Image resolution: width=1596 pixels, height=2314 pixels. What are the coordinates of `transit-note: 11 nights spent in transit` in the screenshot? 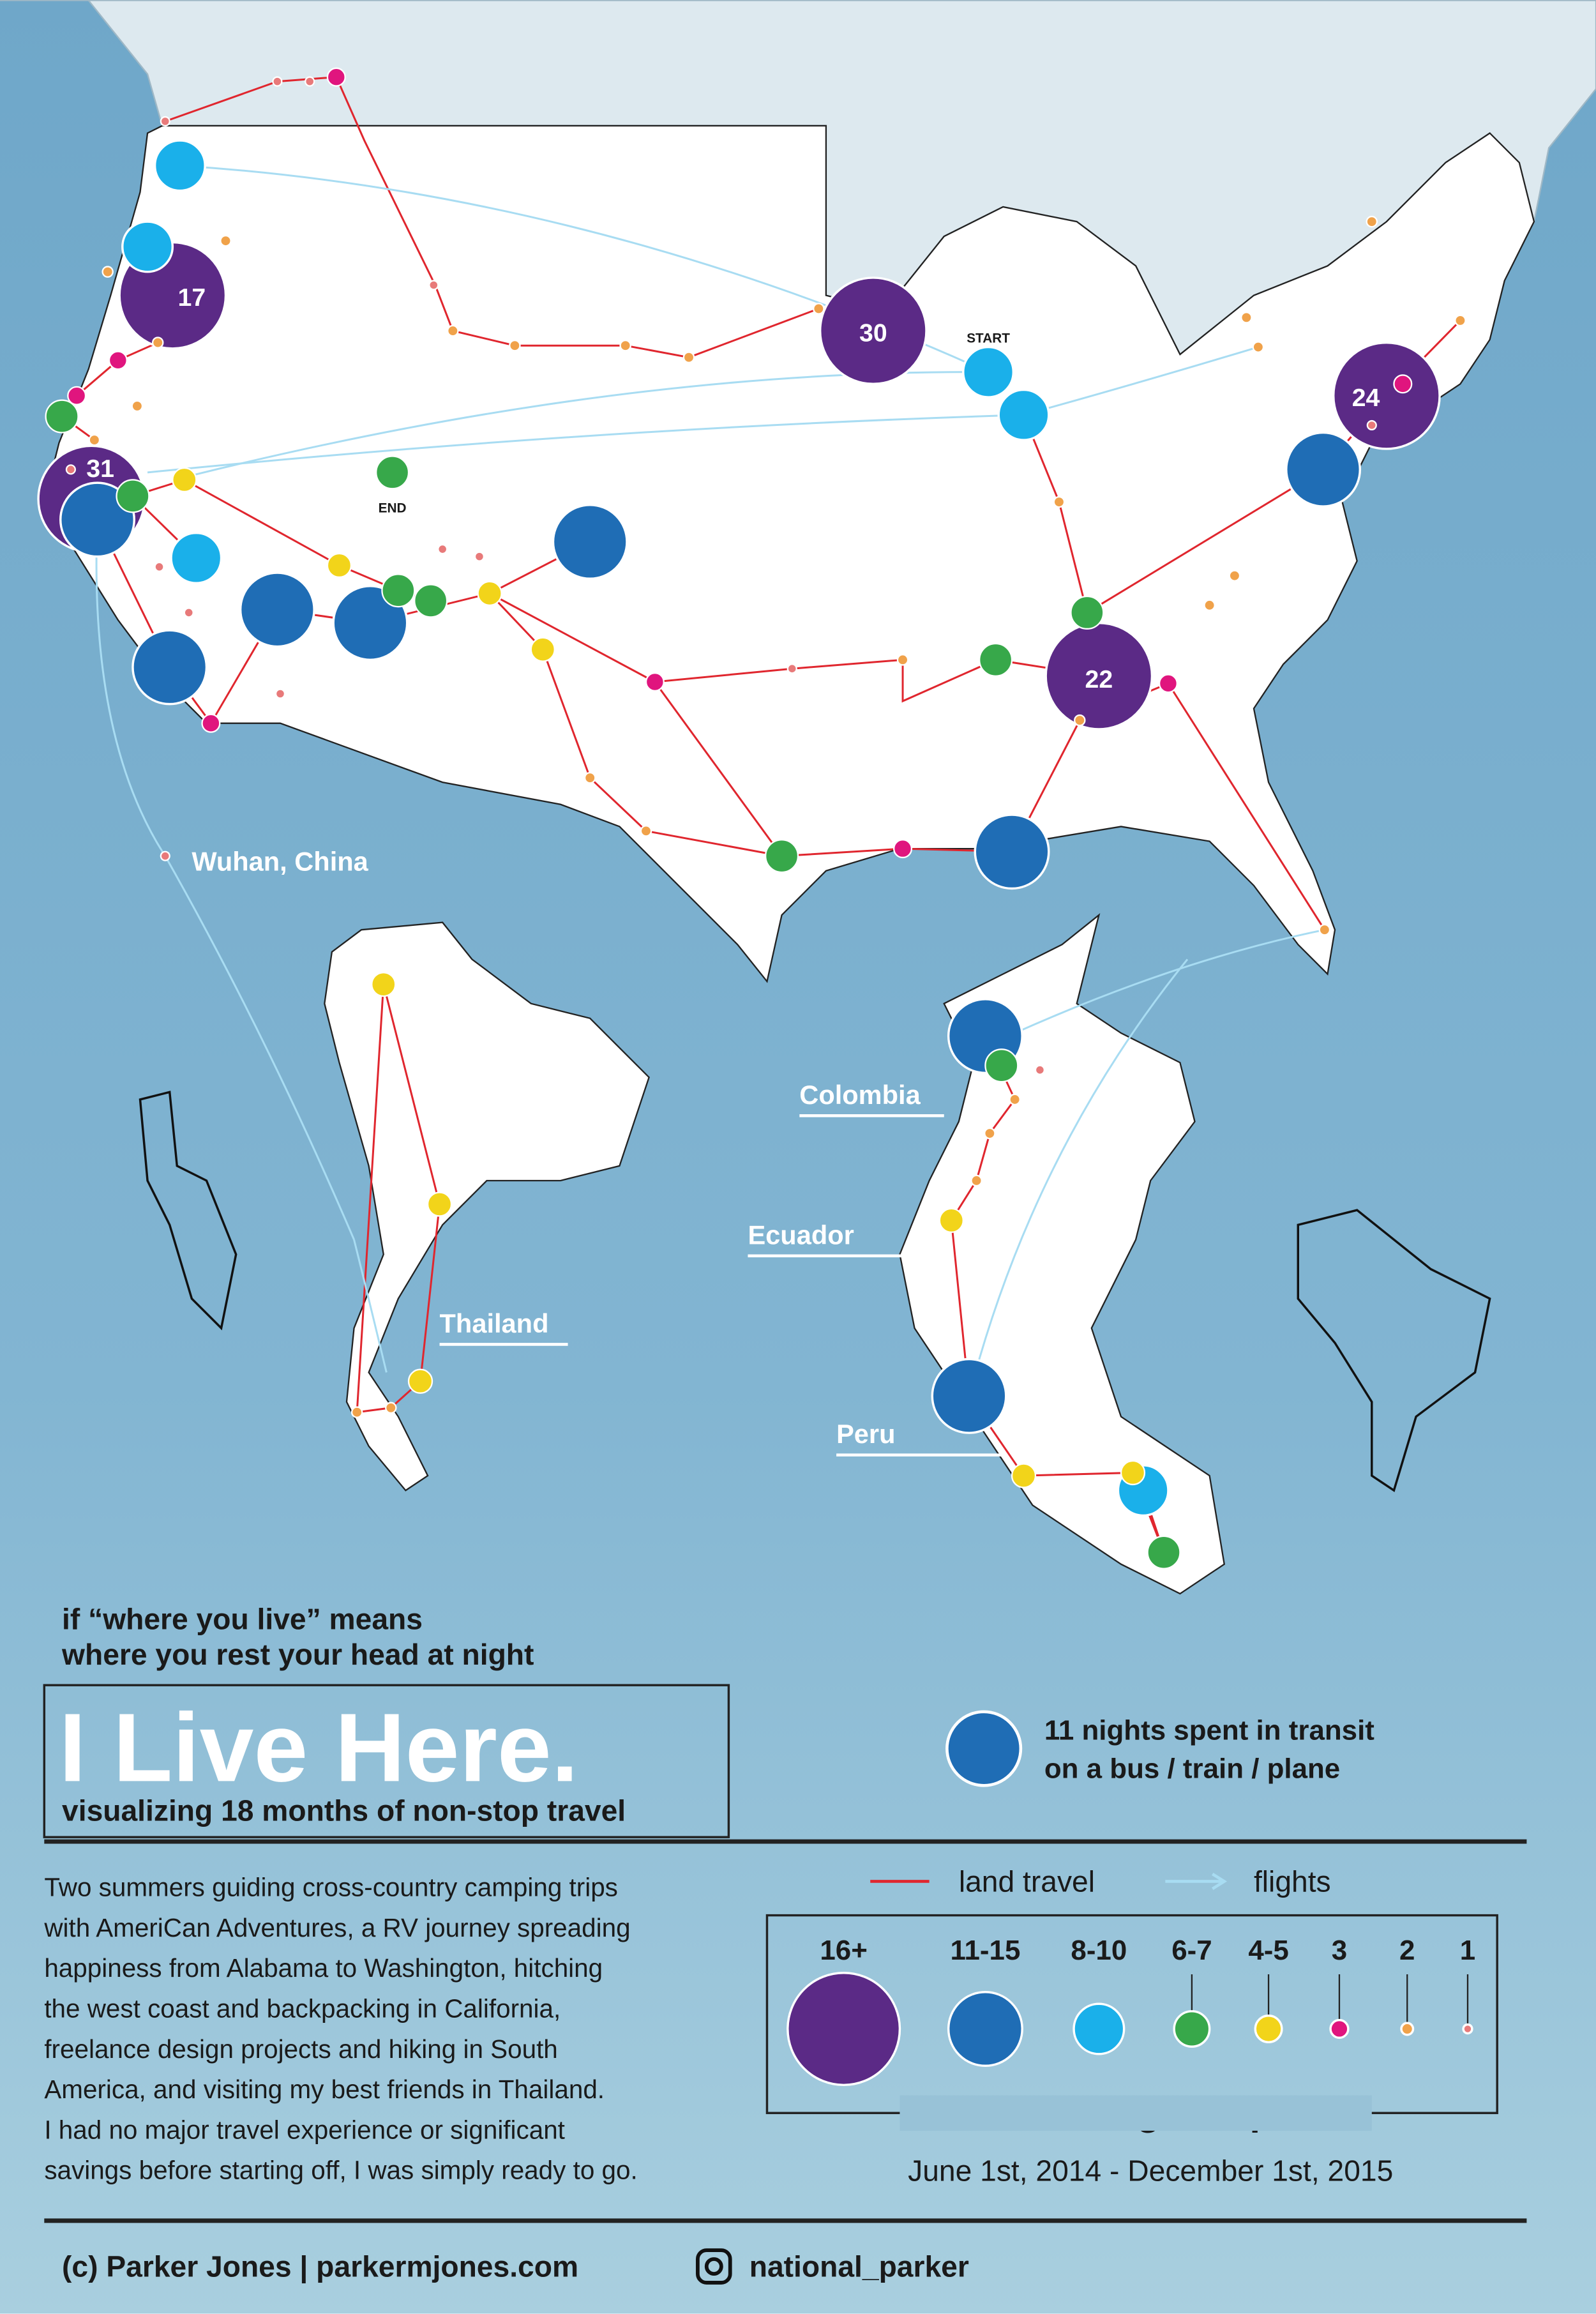 It's located at (1209, 1730).